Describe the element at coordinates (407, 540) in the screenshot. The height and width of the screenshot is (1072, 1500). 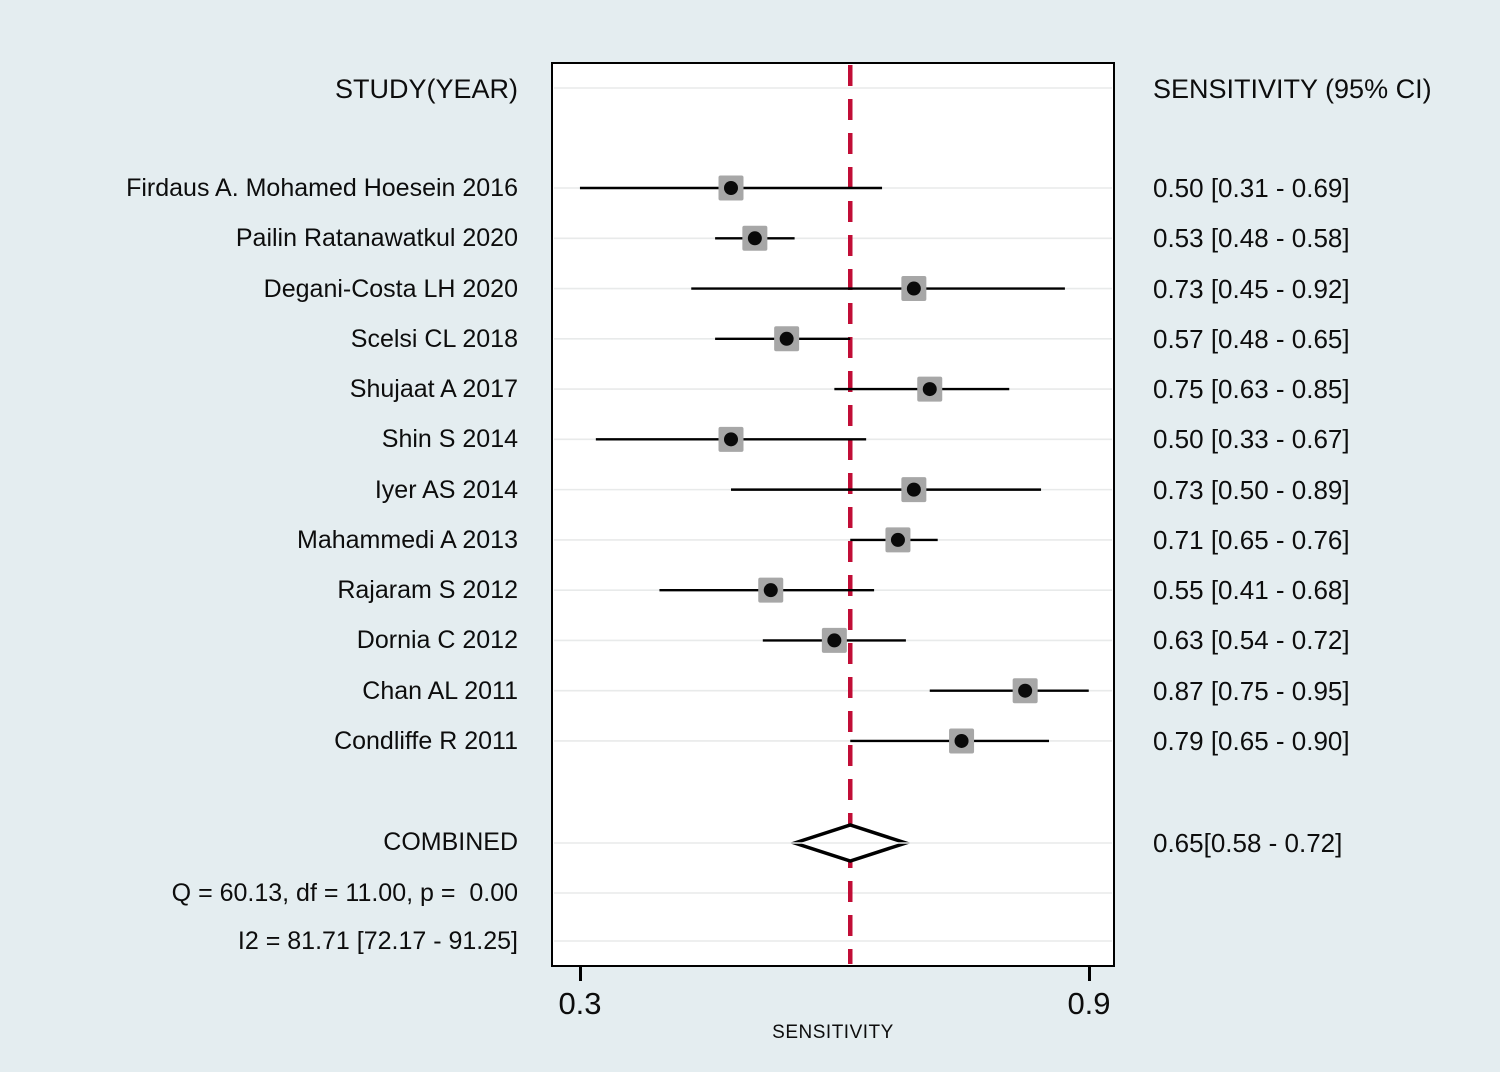
I see `study-label: Mahammedi A 2013` at that location.